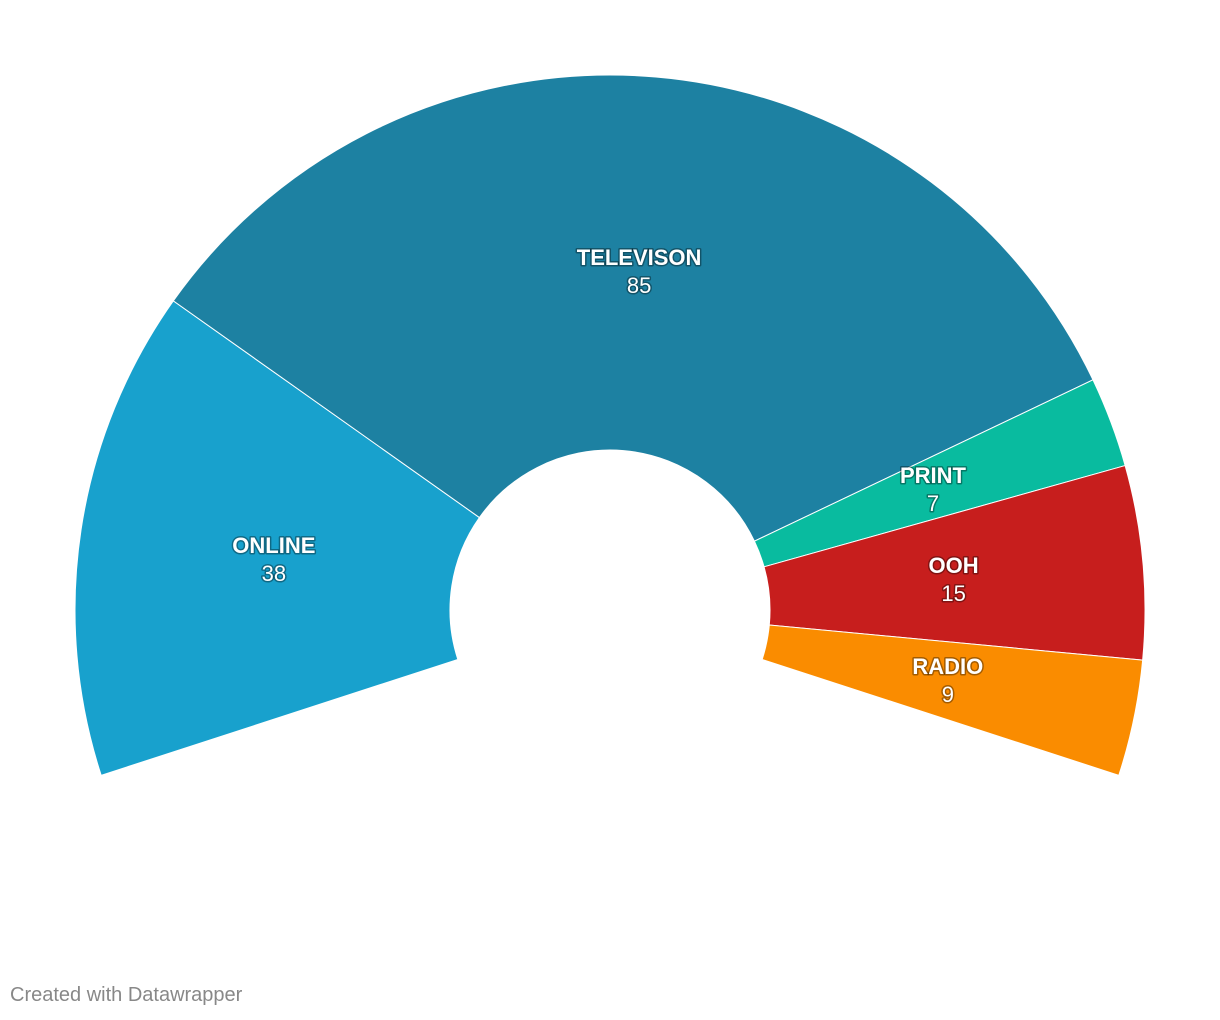 This screenshot has height=1020, width=1220. Describe the element at coordinates (947, 666) in the screenshot. I see `slice-label-name: RADIO` at that location.